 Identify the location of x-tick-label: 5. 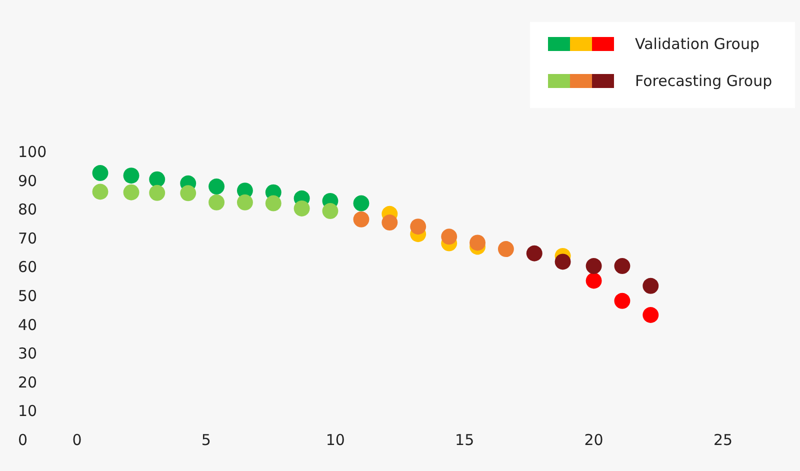
(206, 440).